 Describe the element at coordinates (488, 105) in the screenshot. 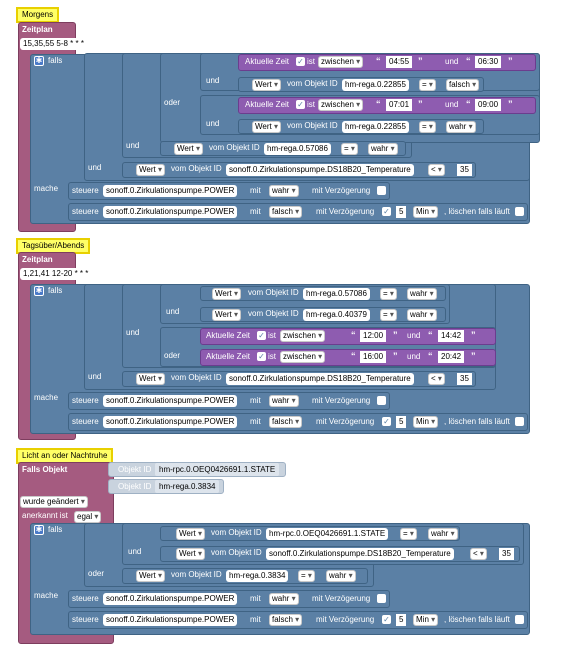

I see `time-to: 09:00` at that location.